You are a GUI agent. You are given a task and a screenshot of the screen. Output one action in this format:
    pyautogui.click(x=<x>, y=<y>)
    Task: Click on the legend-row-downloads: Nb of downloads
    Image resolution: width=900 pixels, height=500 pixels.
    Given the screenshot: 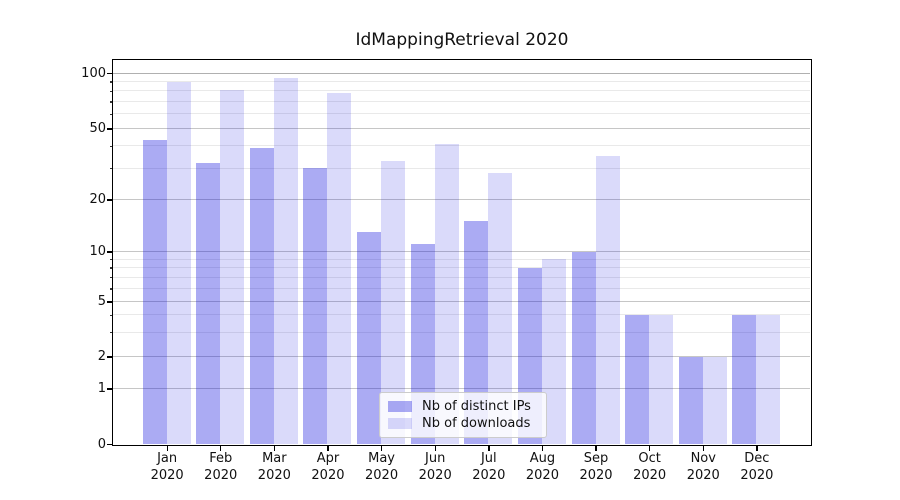 What is the action you would take?
    pyautogui.click(x=463, y=423)
    